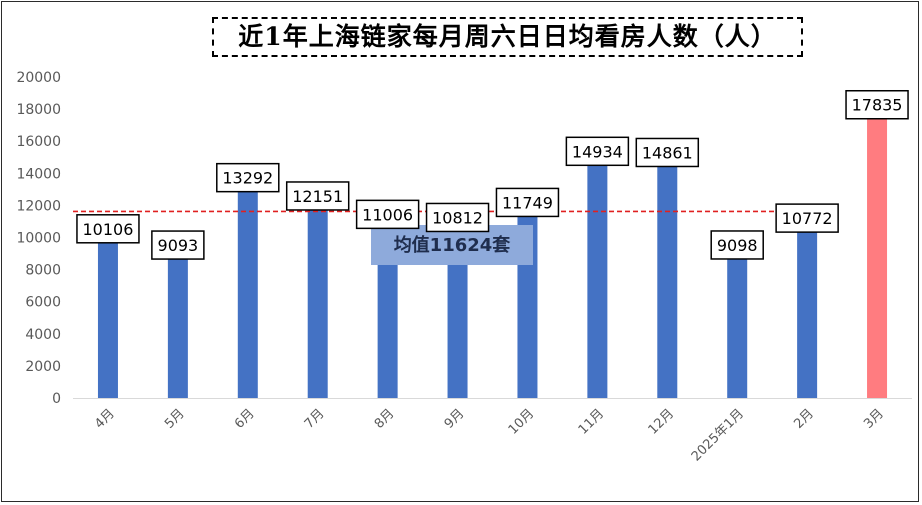  I want to click on x-tick-label: 10月, so click(521, 421).